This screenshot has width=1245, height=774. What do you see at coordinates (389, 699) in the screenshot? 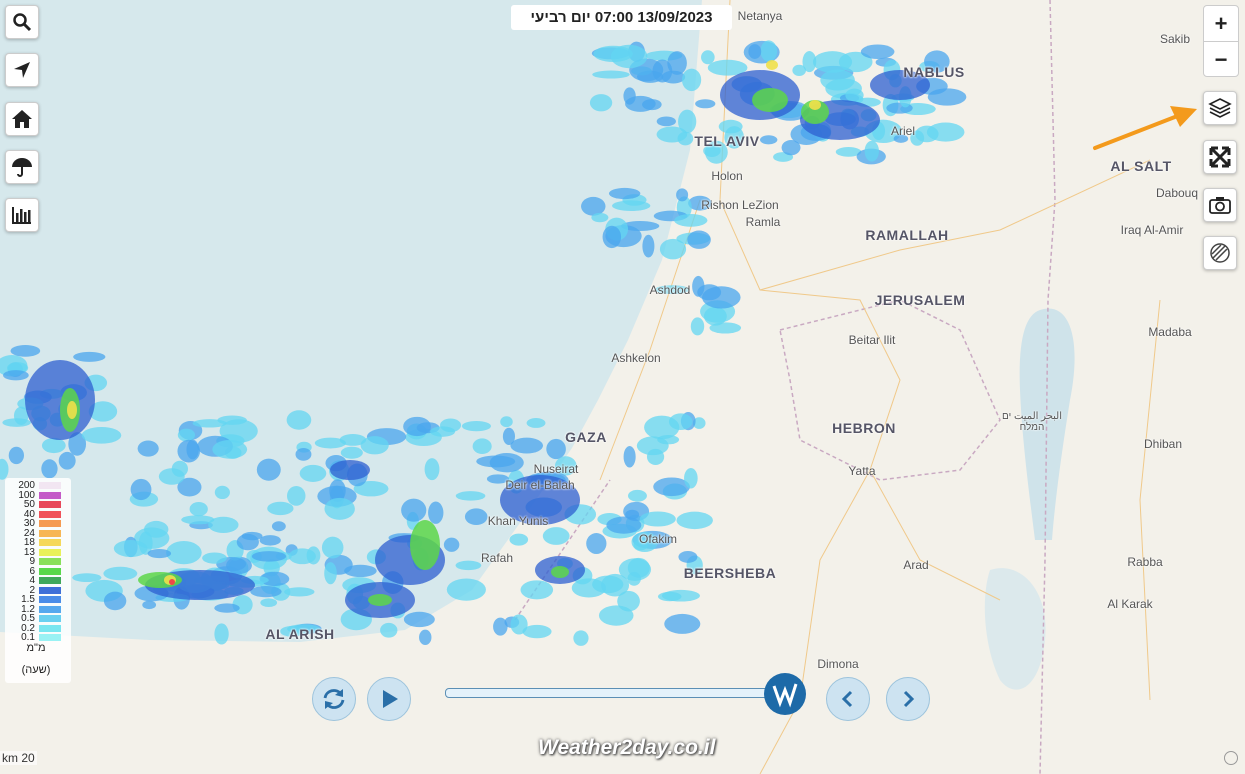
I see `play-button` at bounding box center [389, 699].